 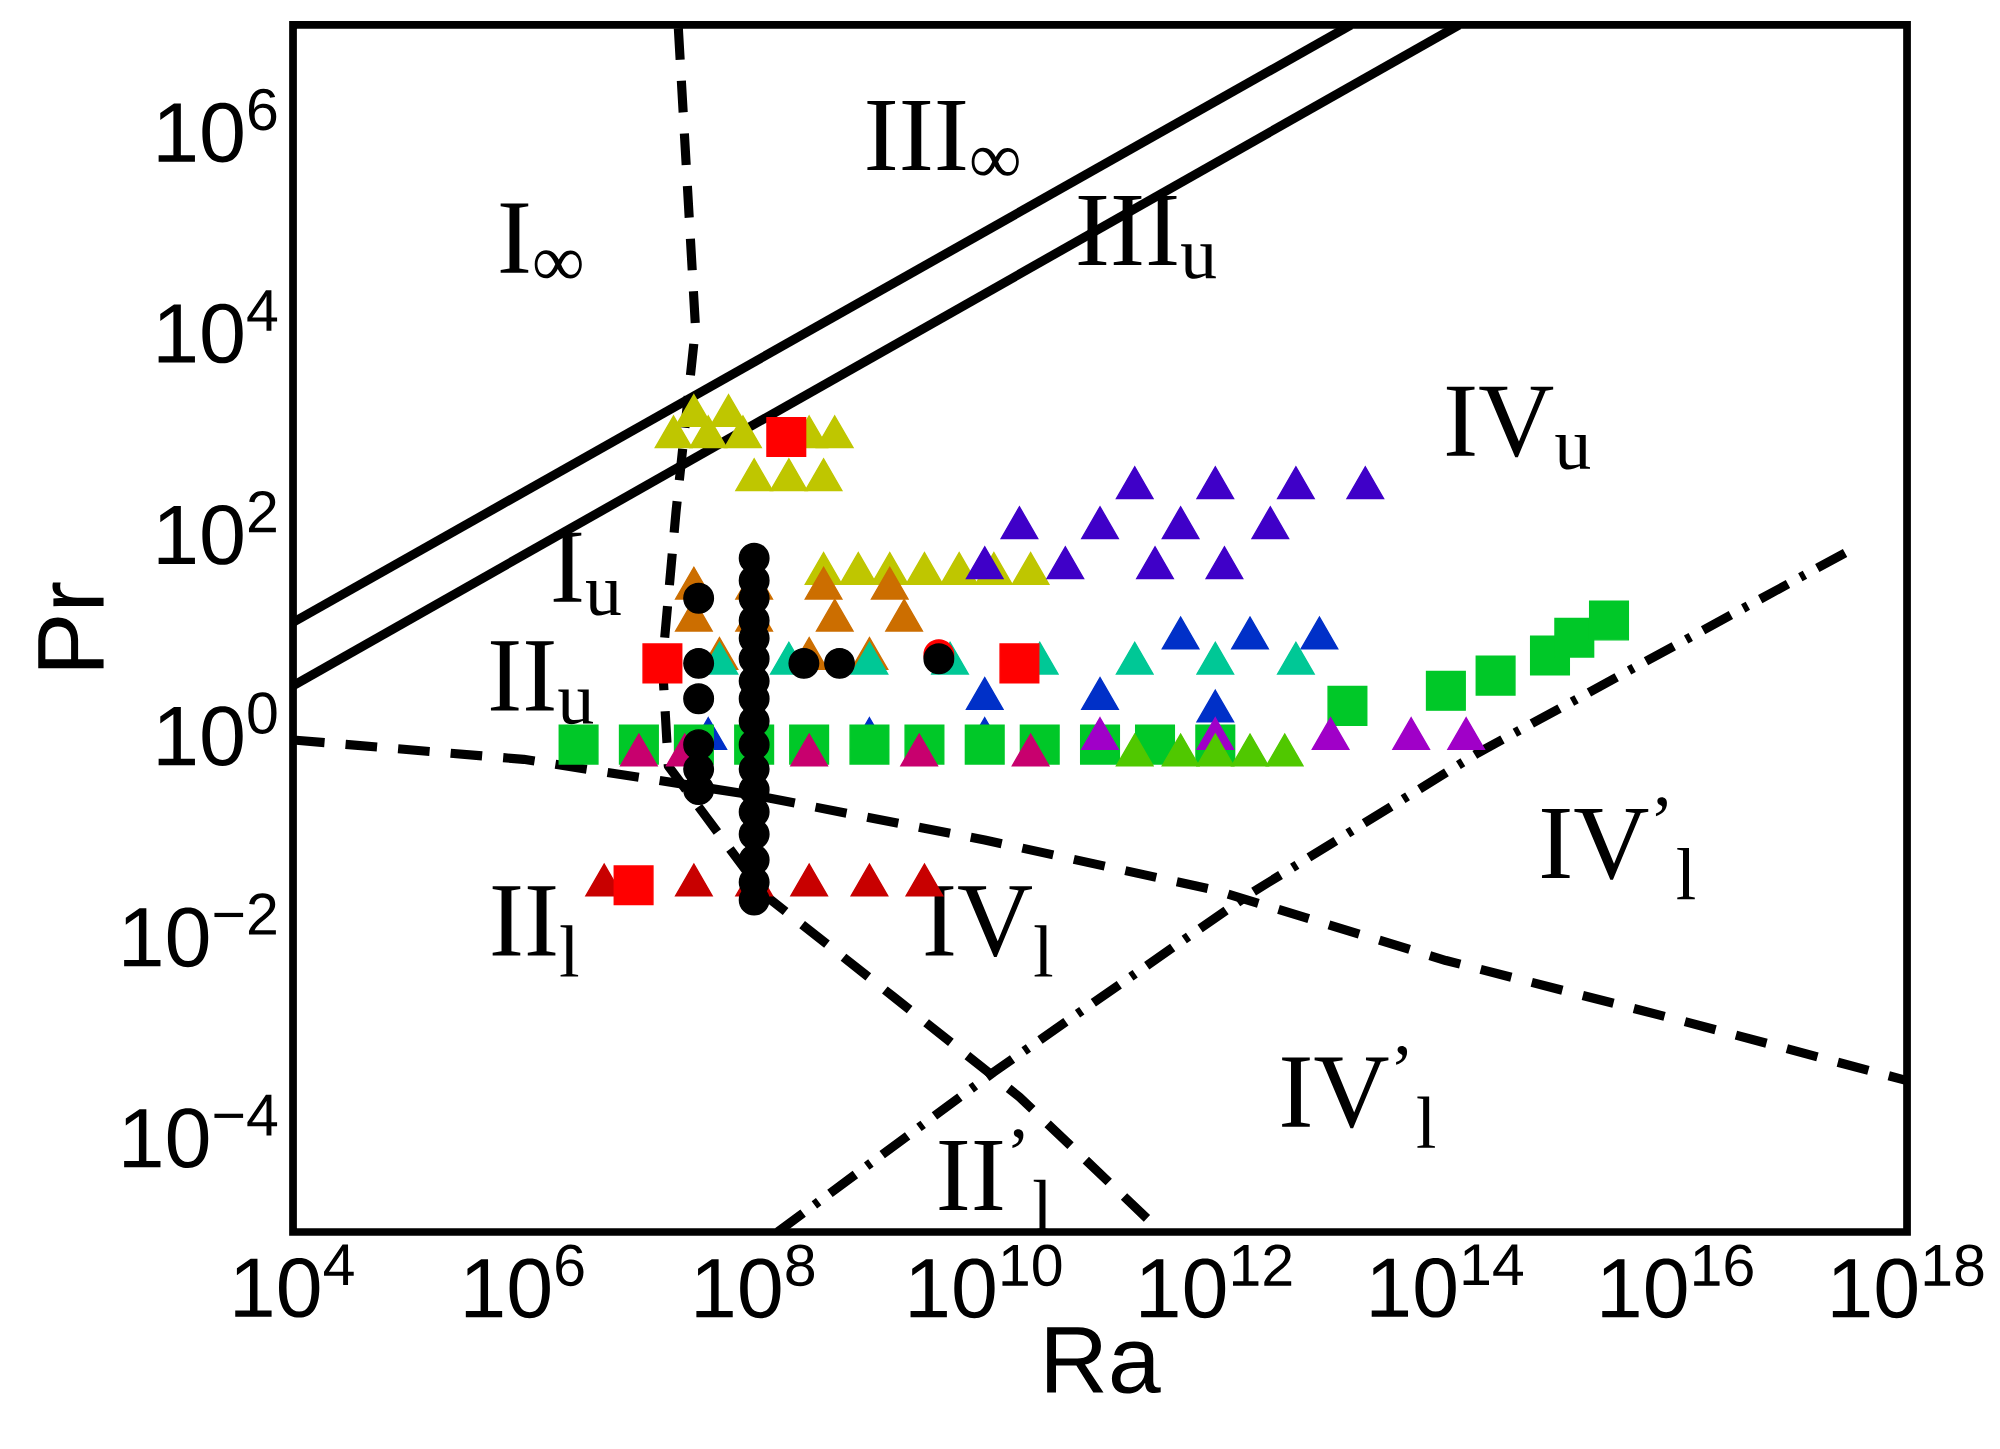 I want to click on x-tick-label: 10$^{18}$, so click(x=1908, y=1281).